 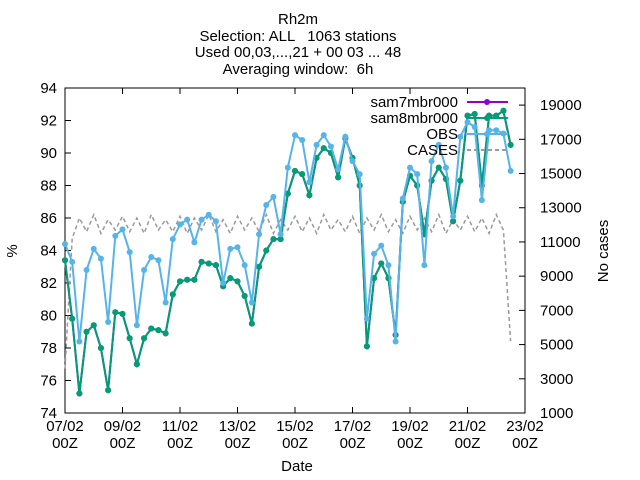 I want to click on legend-label: CASES, so click(x=432, y=150).